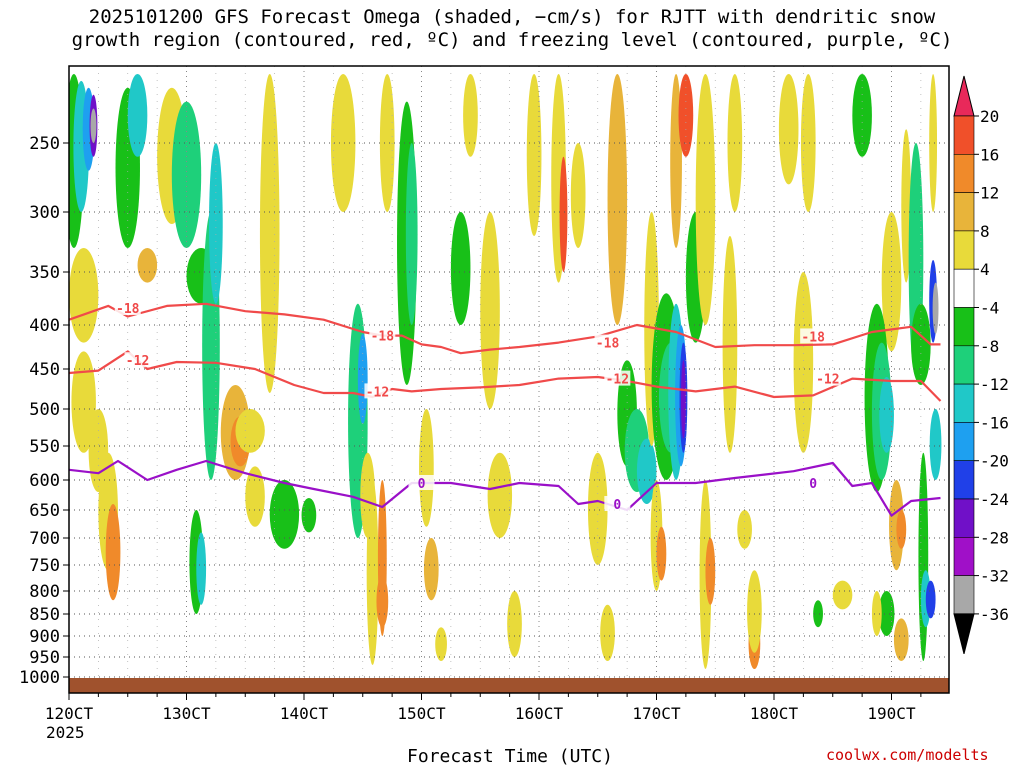  I want to click on x-tick-label: 160CT, so click(539, 713).